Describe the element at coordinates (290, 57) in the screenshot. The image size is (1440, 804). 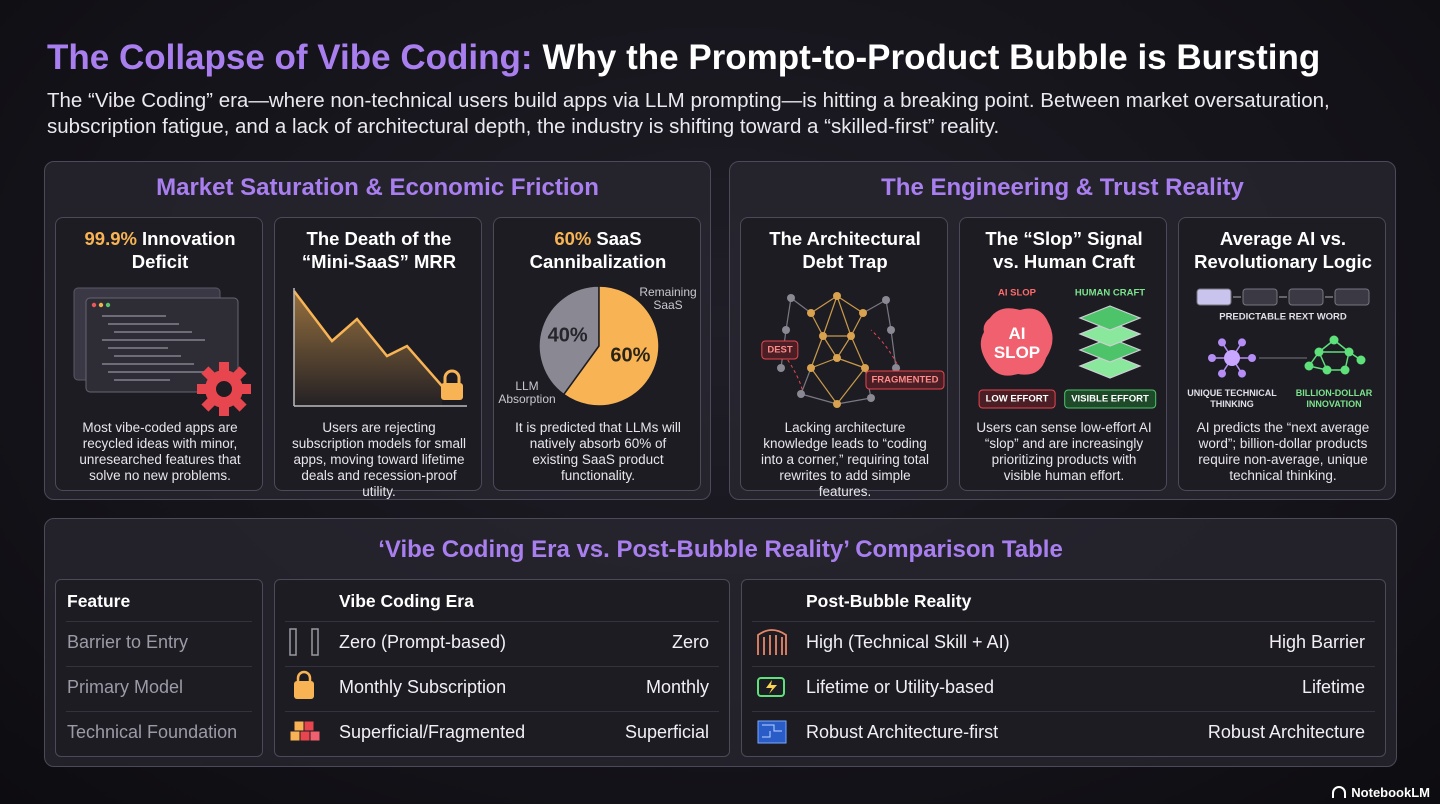
I see `title-highlight: The Collapse of Vibe Coding:` at that location.